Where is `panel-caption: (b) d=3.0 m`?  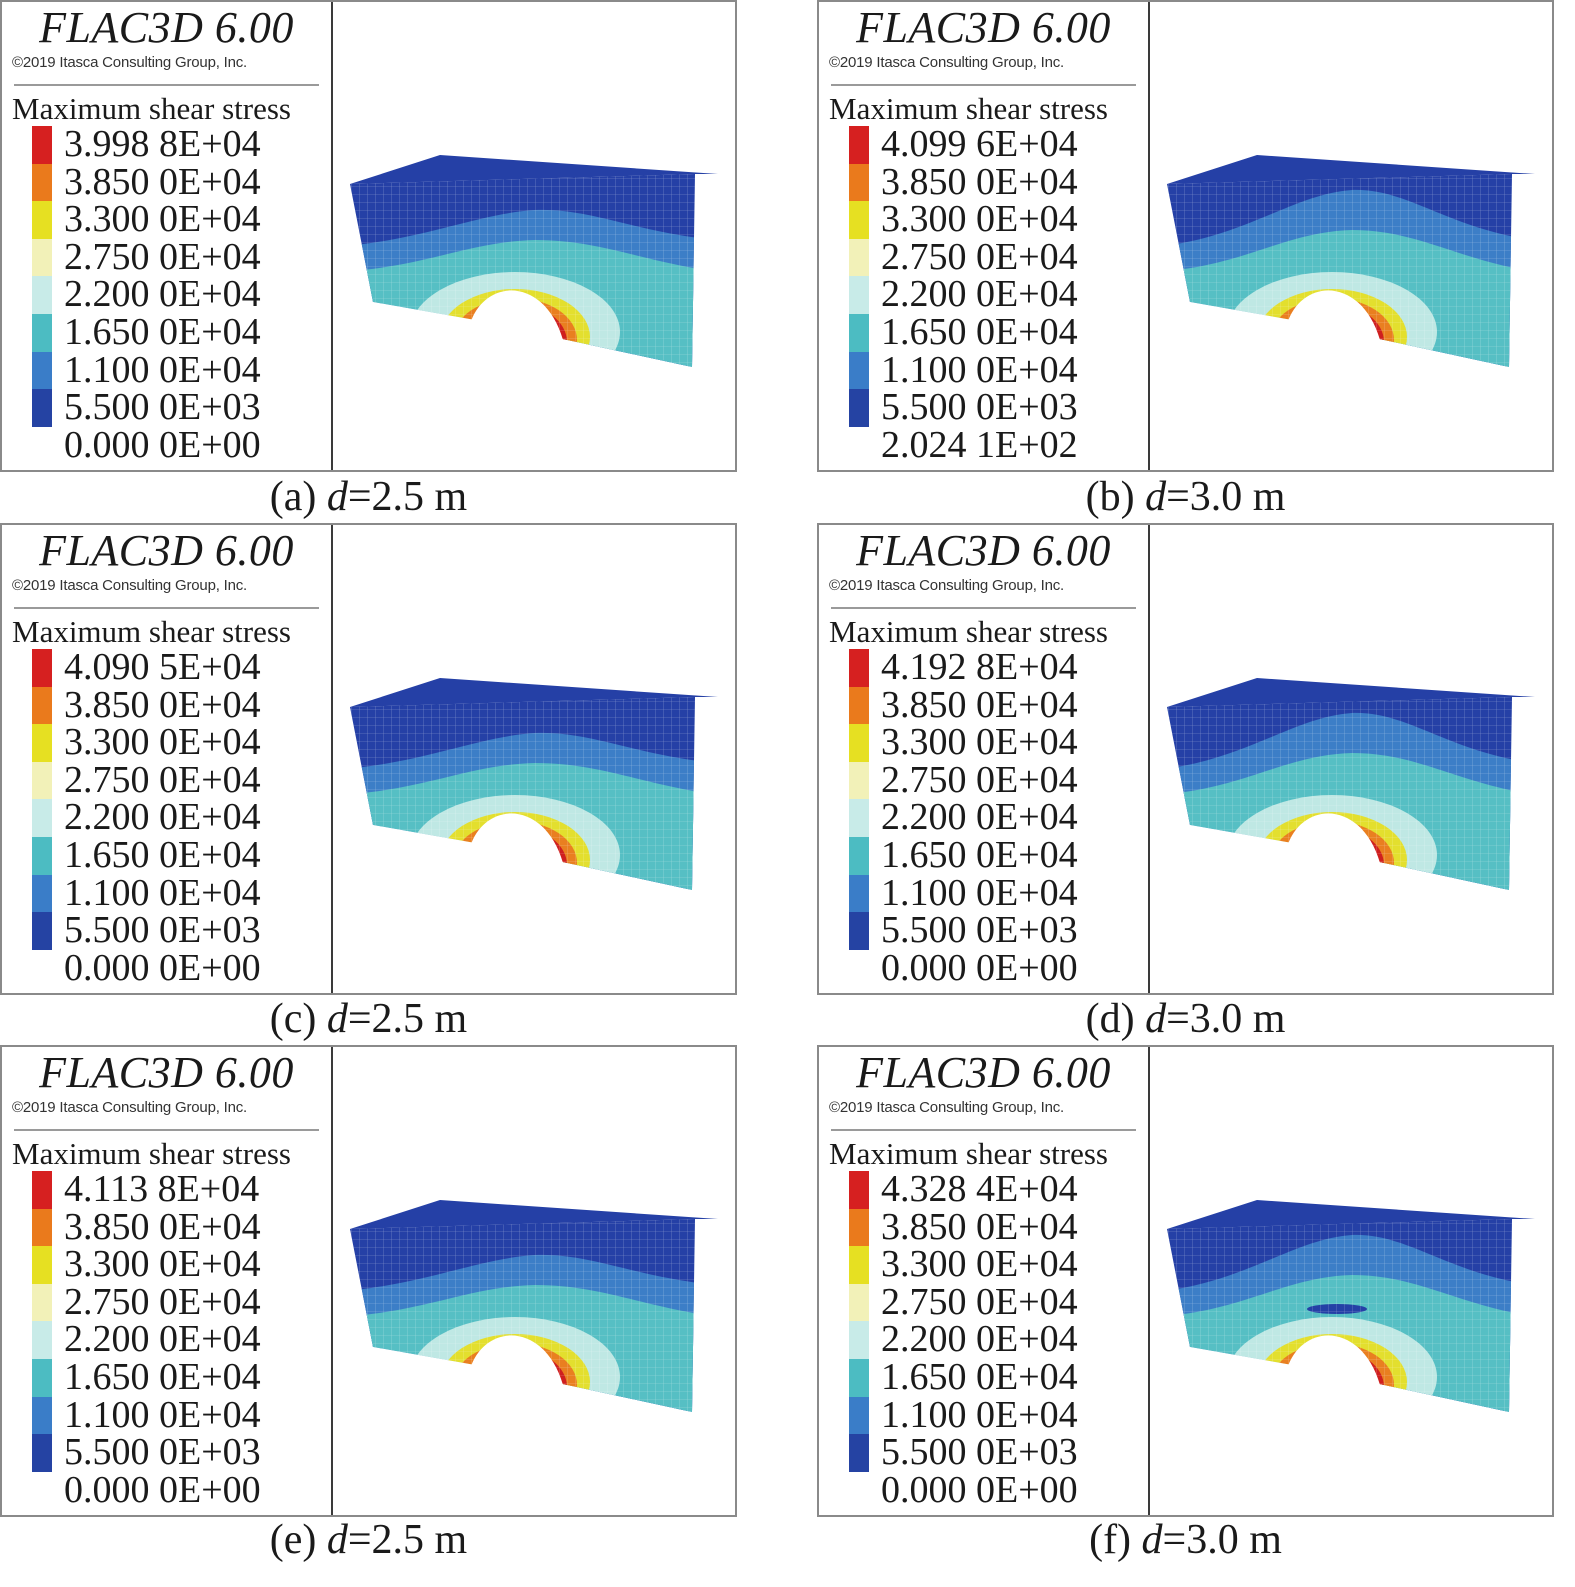 panel-caption: (b) d=3.0 m is located at coordinates (1185, 497).